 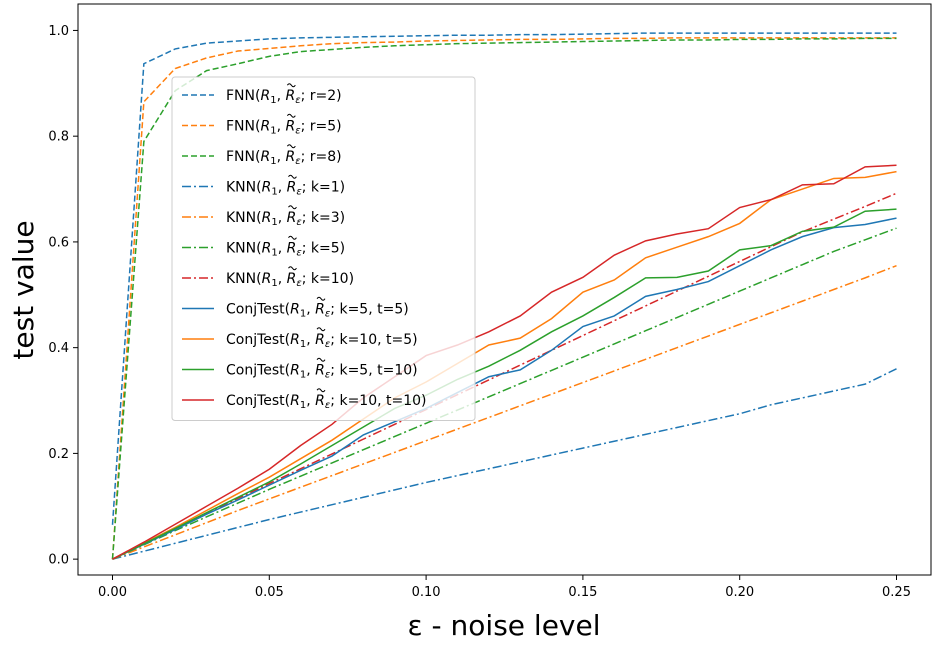 What do you see at coordinates (739, 592) in the screenshot?
I see `x-tick-label: 0.20` at bounding box center [739, 592].